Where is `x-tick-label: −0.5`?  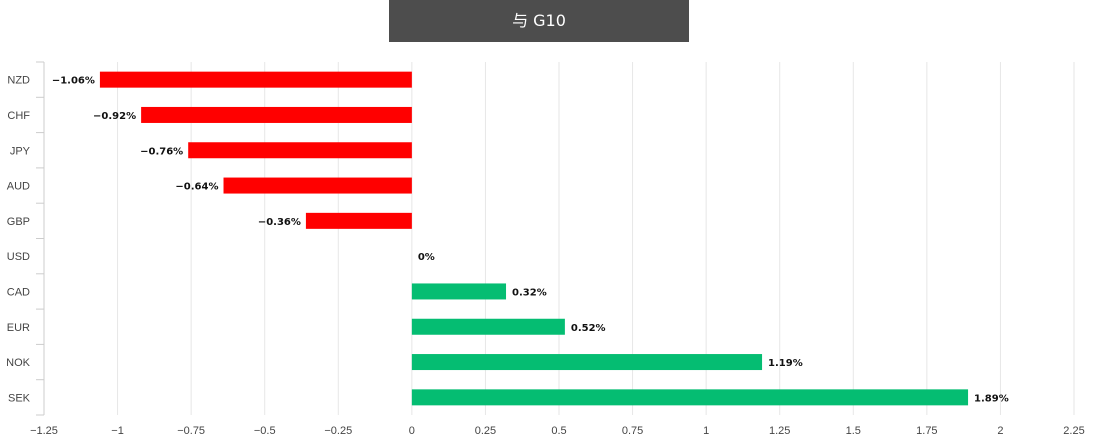
x-tick-label: −0.5 is located at coordinates (265, 431).